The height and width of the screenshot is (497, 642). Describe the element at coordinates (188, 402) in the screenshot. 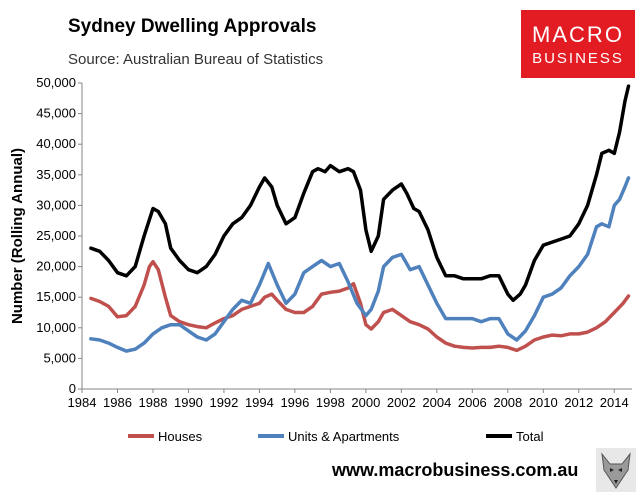

I see `x-tick-label: 1990` at that location.